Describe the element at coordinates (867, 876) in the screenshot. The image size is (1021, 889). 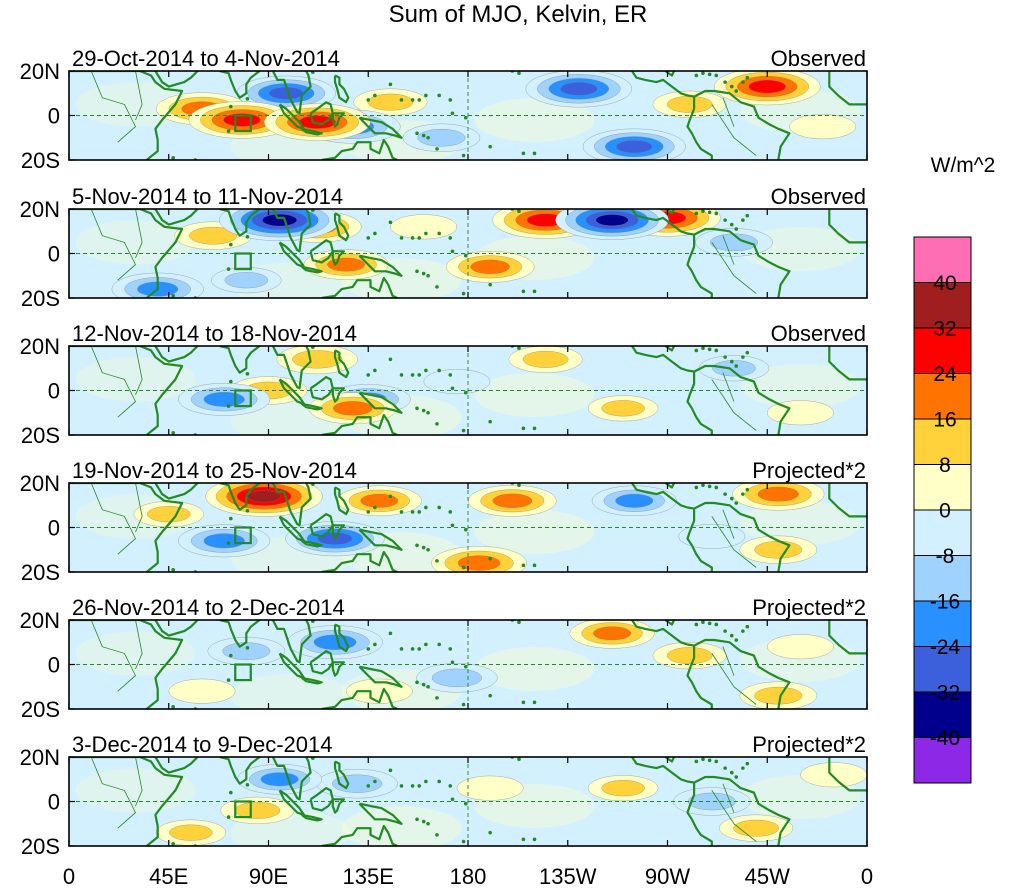
I see `lon-label: 0` at that location.